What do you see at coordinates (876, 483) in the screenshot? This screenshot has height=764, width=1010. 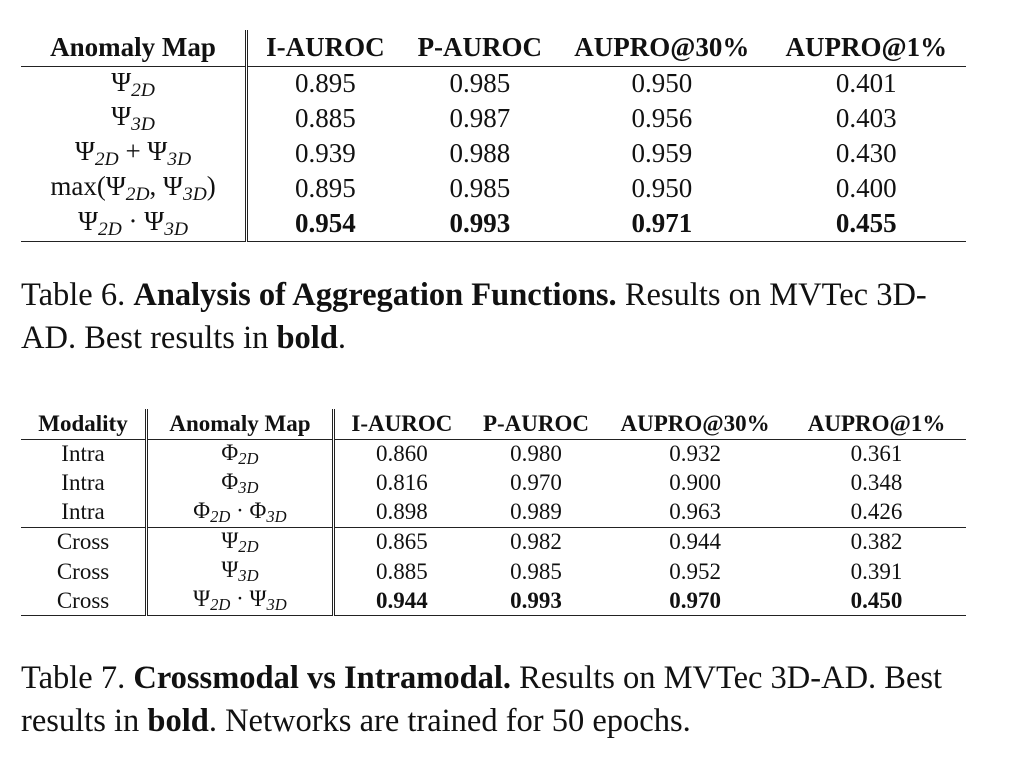 I see `aupro1-cell: 0.348` at bounding box center [876, 483].